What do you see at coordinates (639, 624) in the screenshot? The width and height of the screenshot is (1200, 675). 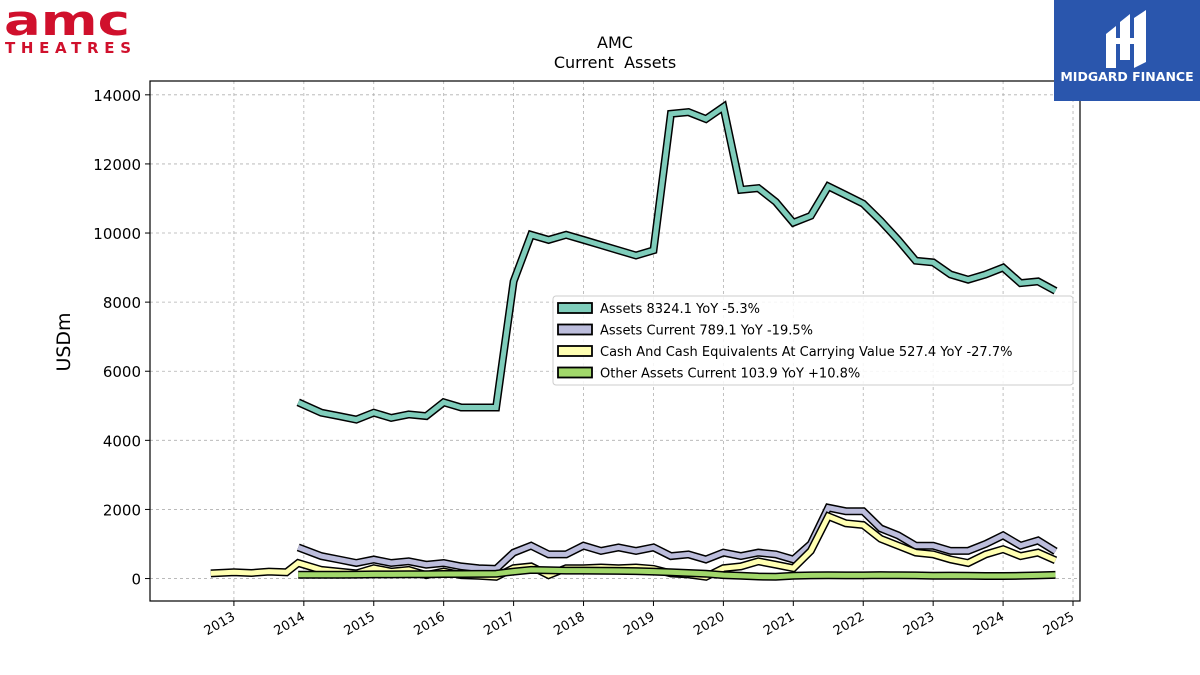 I see `x-tick-label: 2019` at bounding box center [639, 624].